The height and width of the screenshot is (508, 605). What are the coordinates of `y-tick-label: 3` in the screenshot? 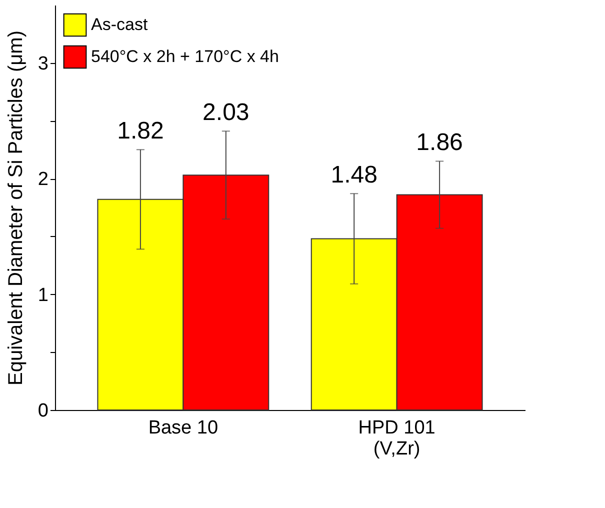 It's located at (43, 63).